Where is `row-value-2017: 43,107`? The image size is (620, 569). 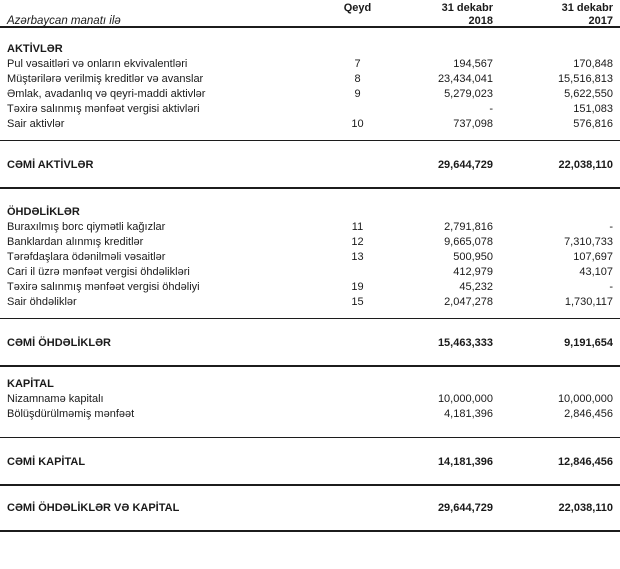 row-value-2017: 43,107 is located at coordinates (596, 272).